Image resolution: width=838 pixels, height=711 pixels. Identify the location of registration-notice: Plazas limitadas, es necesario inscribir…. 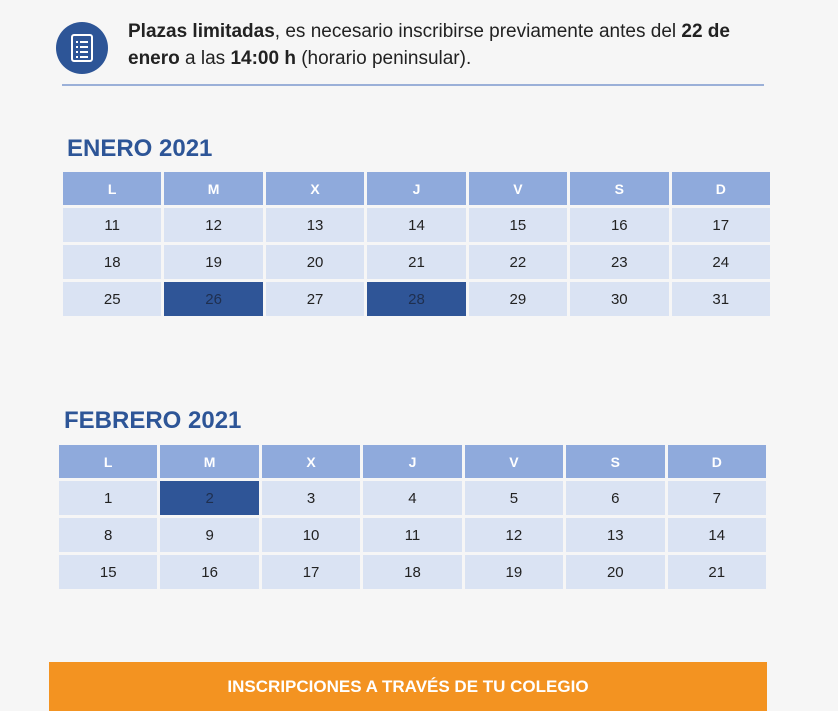
(410, 51).